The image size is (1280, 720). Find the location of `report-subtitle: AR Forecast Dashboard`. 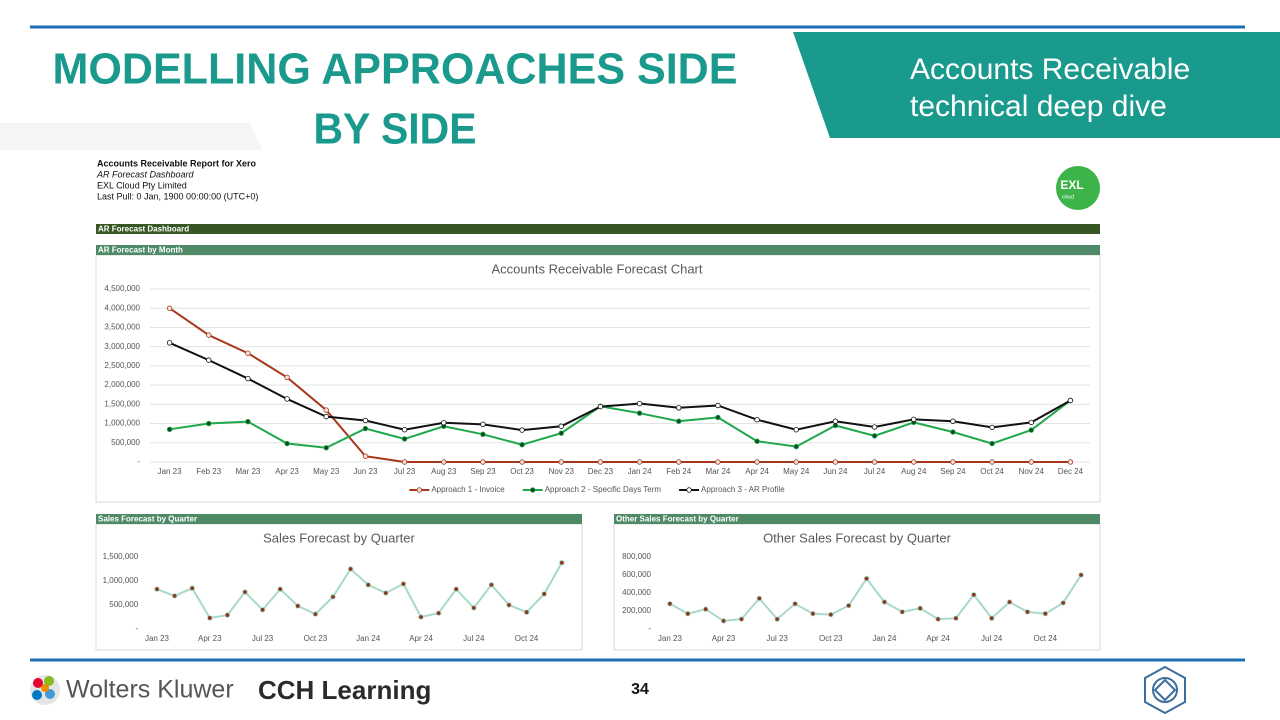

report-subtitle: AR Forecast Dashboard is located at coordinates (145, 174).